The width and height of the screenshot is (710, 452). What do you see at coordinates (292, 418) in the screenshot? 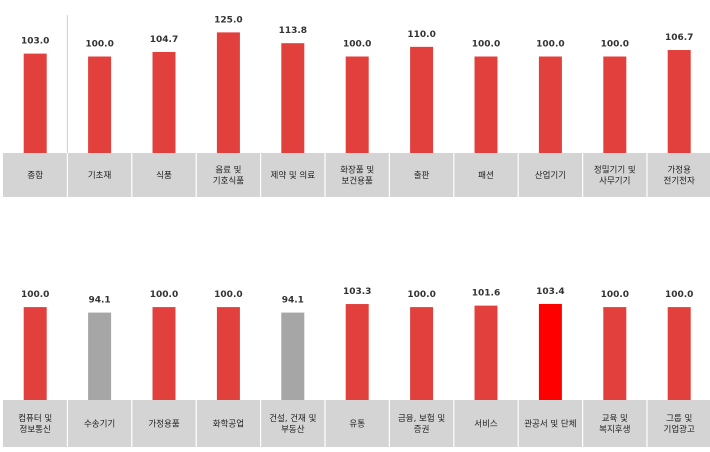
I see `category-label-2-5: 건설, 건재 및` at bounding box center [292, 418].